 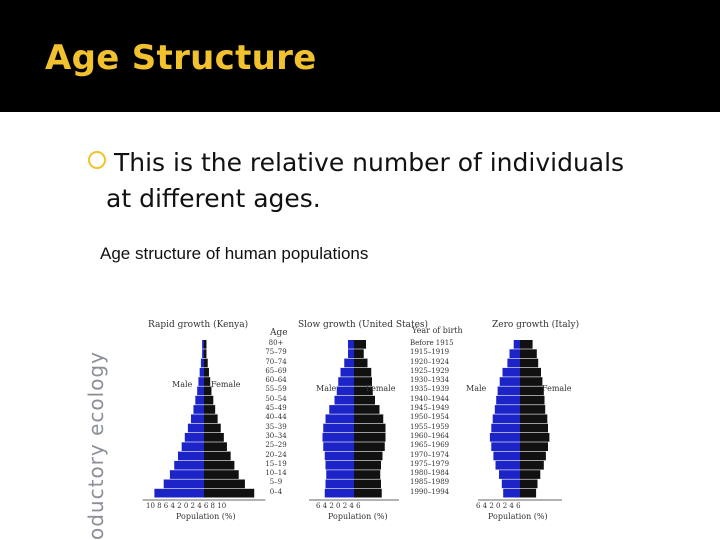 I want to click on birth-year-label: 1930–1934, so click(x=430, y=380).